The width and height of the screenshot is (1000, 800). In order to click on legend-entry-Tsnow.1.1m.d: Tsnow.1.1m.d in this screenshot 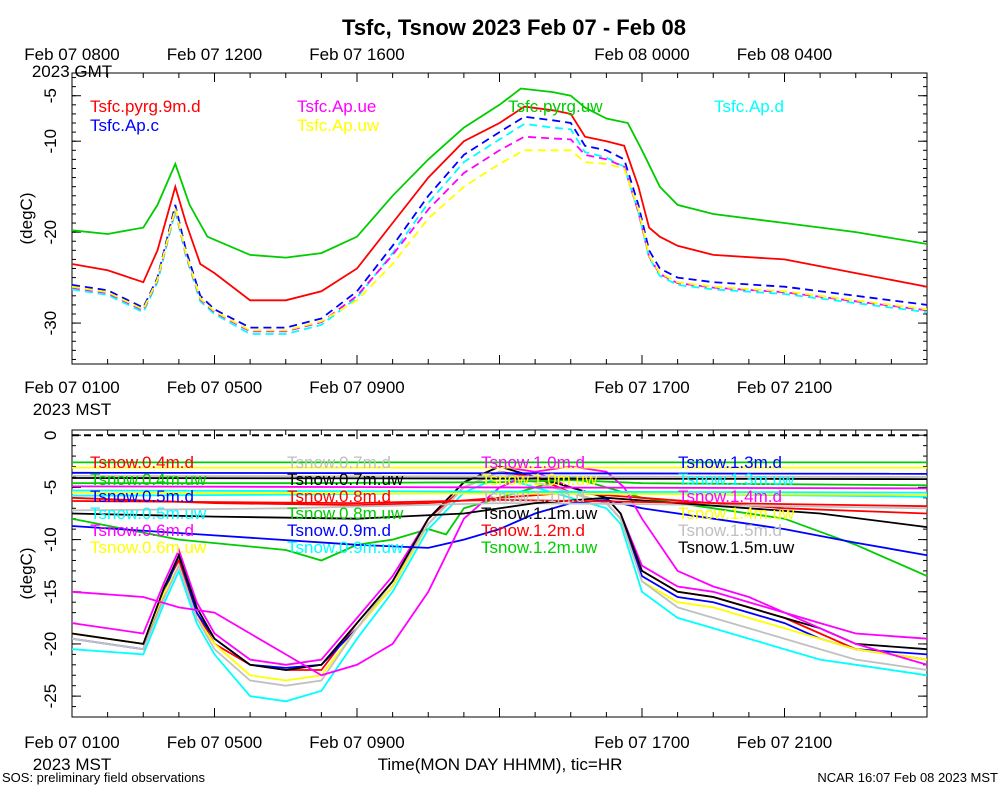, I will do `click(533, 496)`.